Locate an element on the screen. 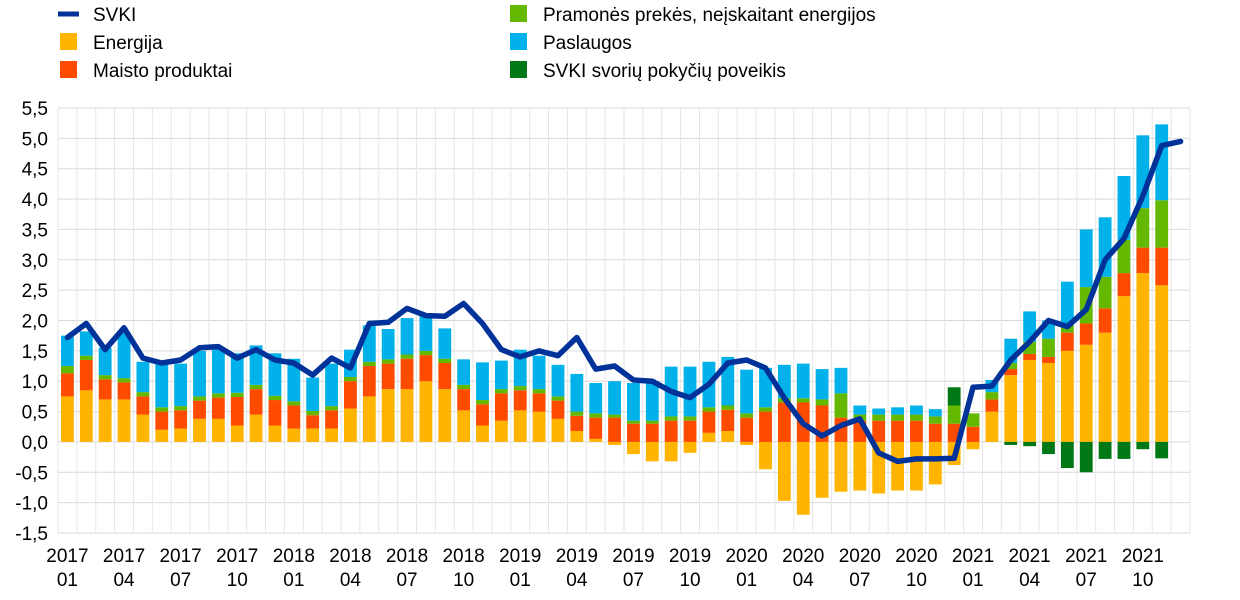  x-tick-month: 07 is located at coordinates (633, 580).